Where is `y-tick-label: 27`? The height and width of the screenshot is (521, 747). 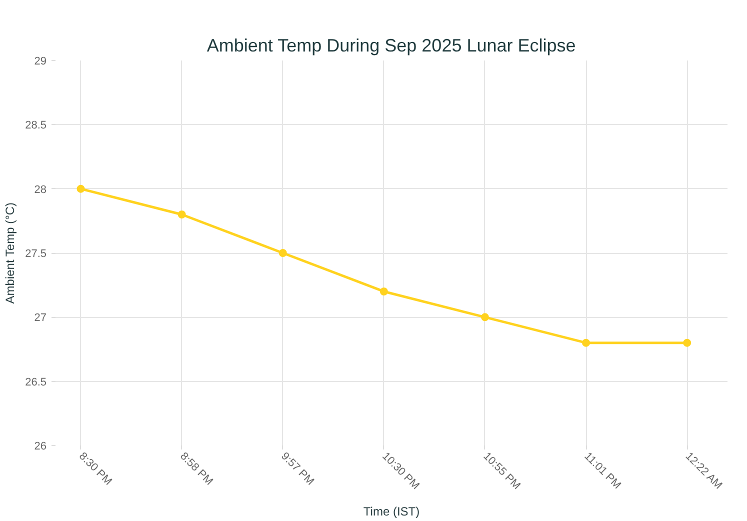
y-tick-label: 27 is located at coordinates (40, 318).